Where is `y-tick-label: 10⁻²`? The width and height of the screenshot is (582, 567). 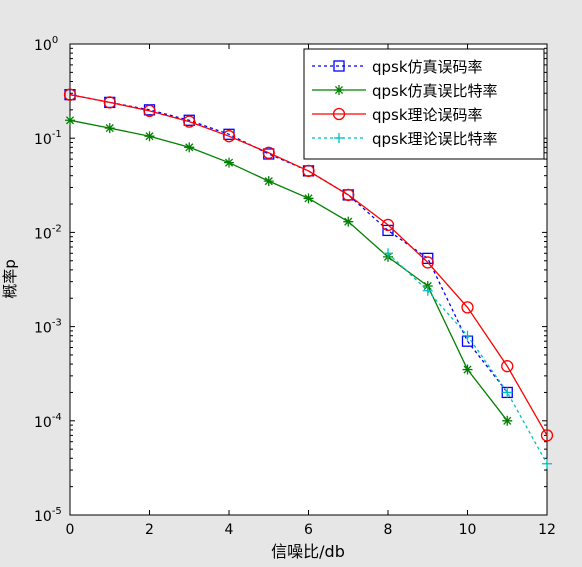 y-tick-label: 10⁻² is located at coordinates (48, 232).